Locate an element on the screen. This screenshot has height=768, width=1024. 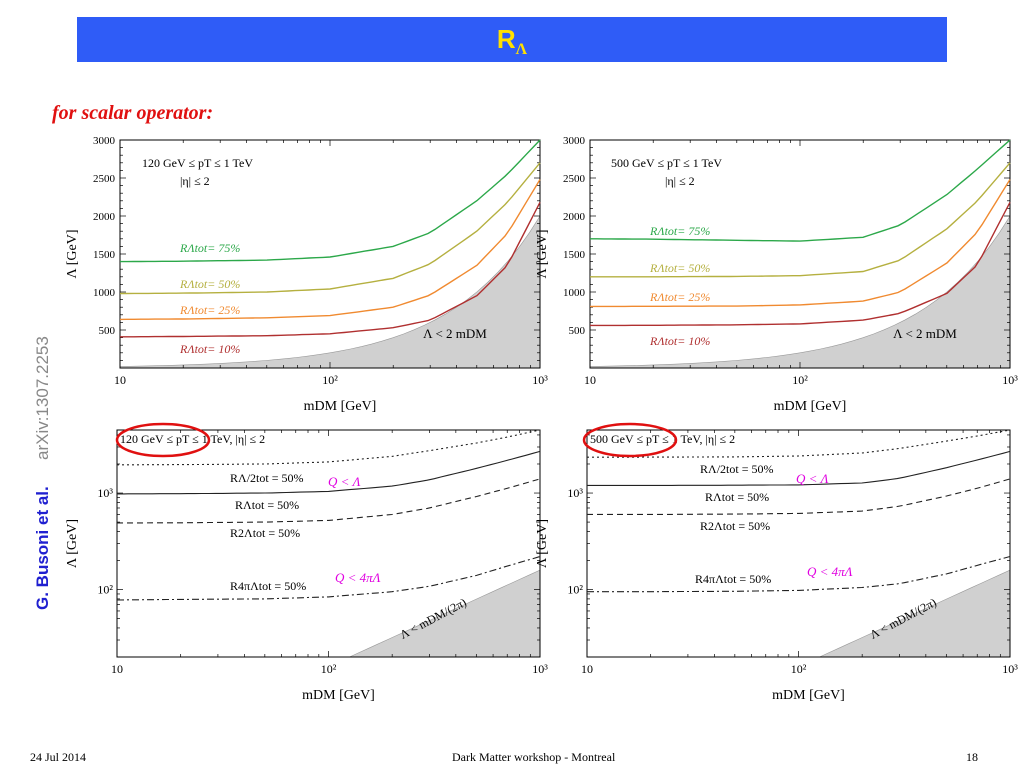
title-main: R is located at coordinates (506, 39).